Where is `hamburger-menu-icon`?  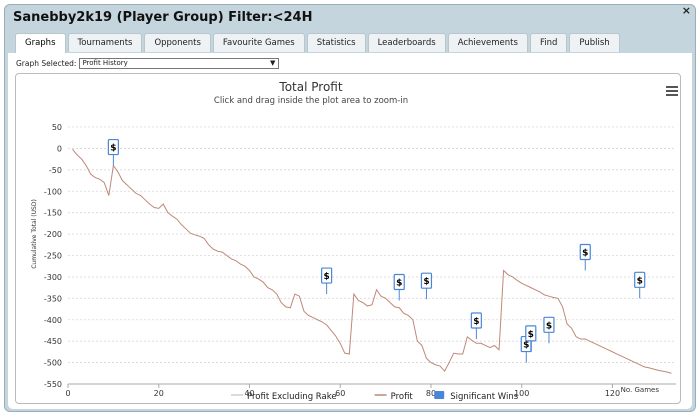 hamburger-menu-icon is located at coordinates (672, 91).